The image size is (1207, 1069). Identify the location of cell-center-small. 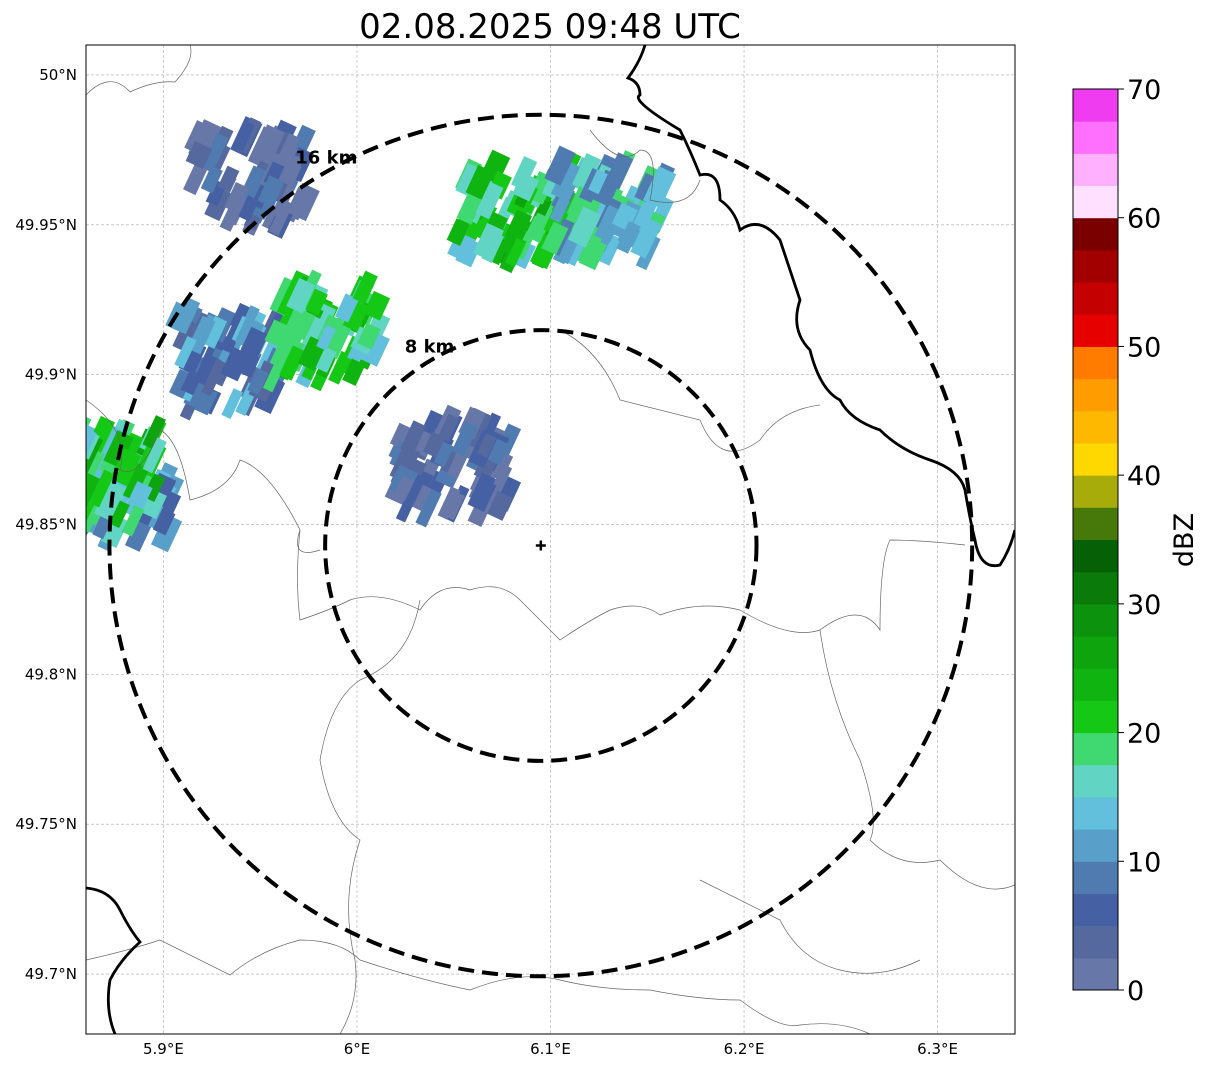
(453, 466).